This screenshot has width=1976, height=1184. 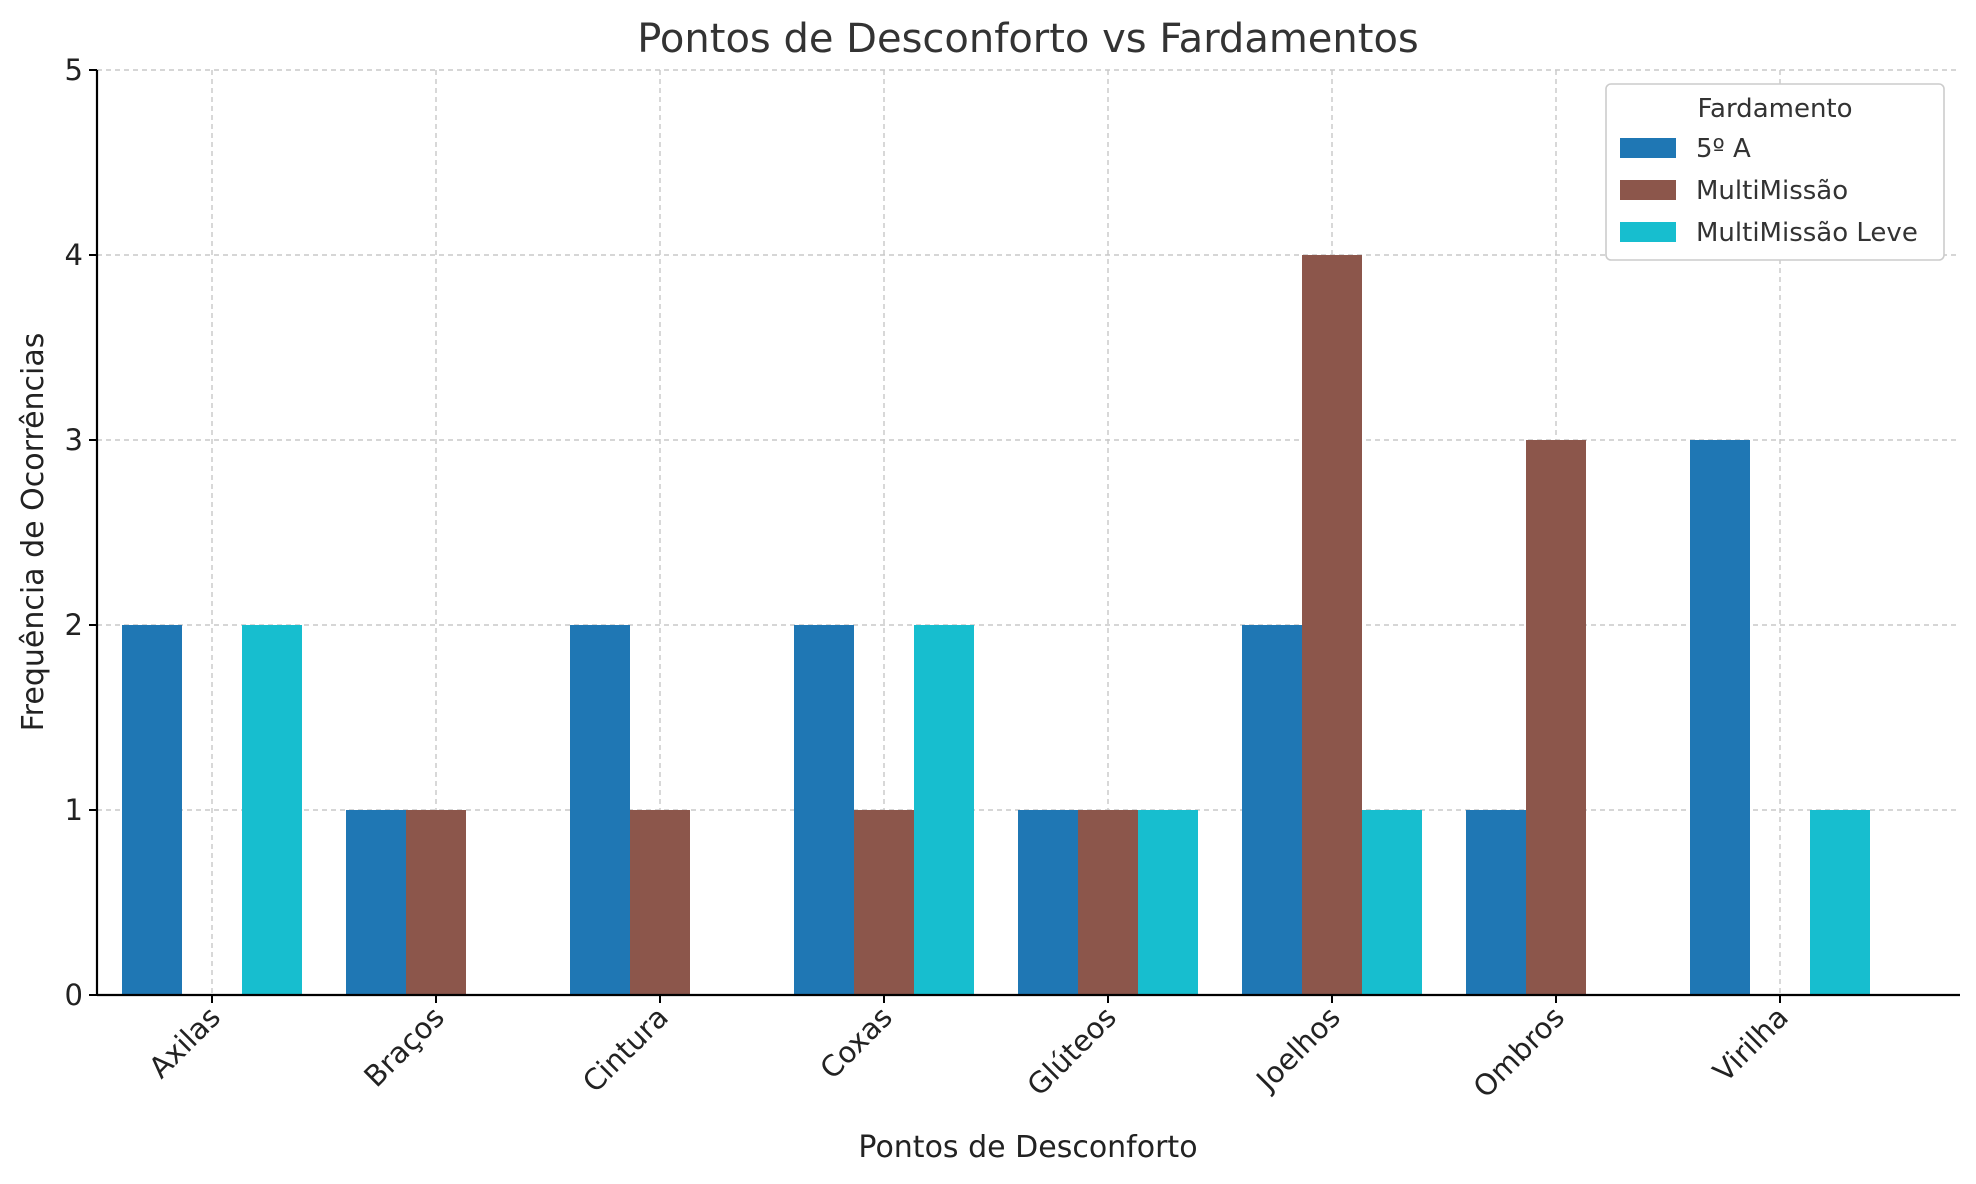 I want to click on bar-multimiss-o-leve-axilas, so click(x=272, y=810).